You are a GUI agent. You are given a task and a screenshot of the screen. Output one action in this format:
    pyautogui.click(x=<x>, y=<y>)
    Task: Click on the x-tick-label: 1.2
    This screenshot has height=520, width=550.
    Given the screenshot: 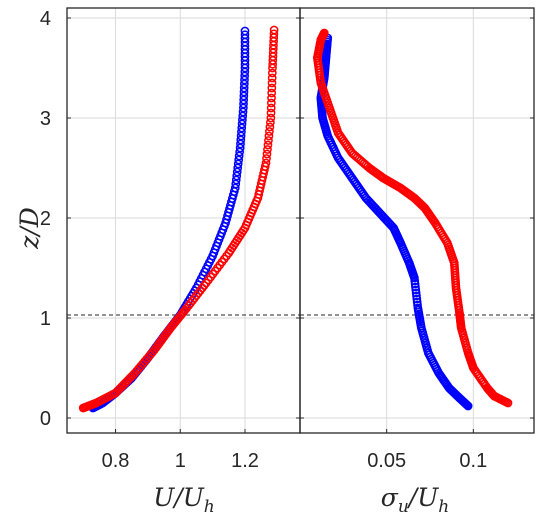 What is the action you would take?
    pyautogui.click(x=245, y=461)
    